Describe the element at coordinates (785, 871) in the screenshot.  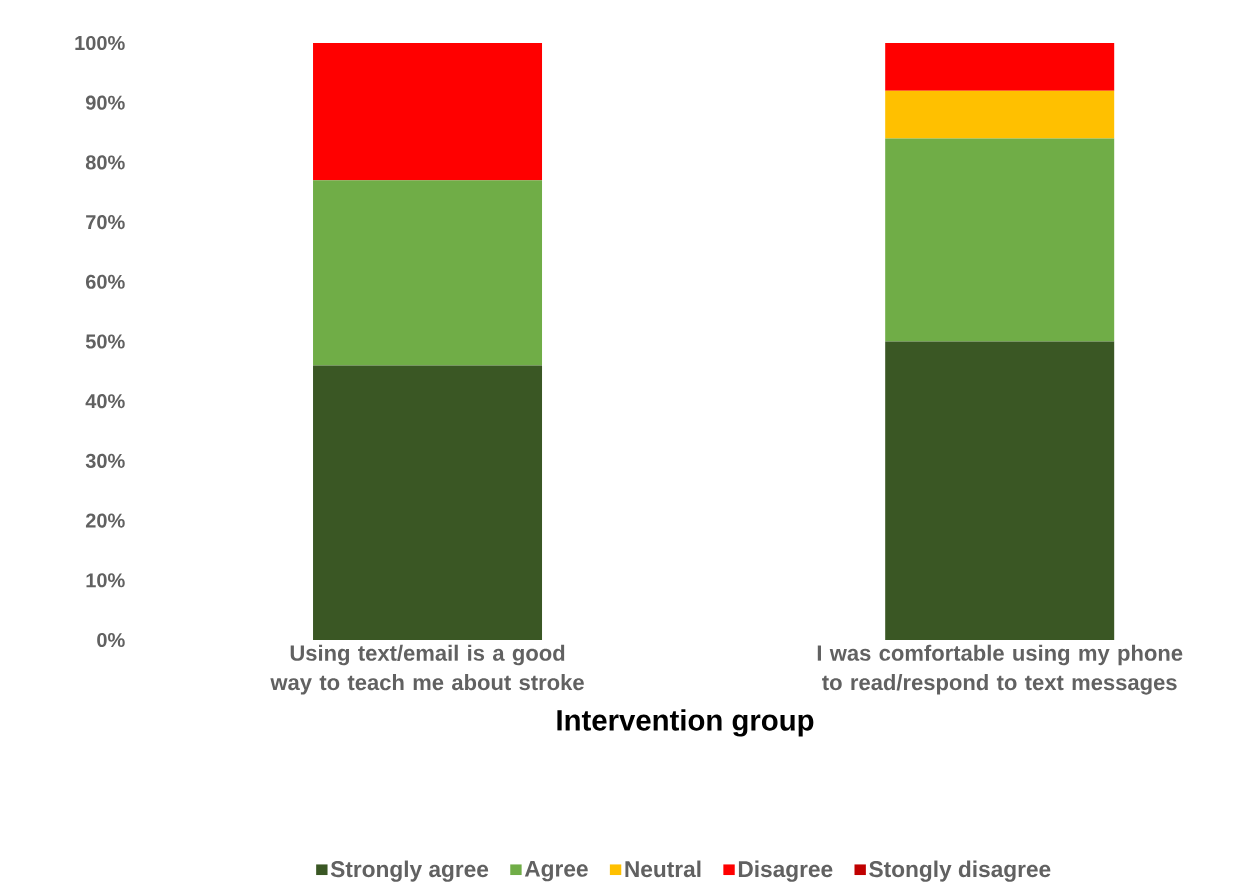
I see `legend-label: Disagree` at that location.